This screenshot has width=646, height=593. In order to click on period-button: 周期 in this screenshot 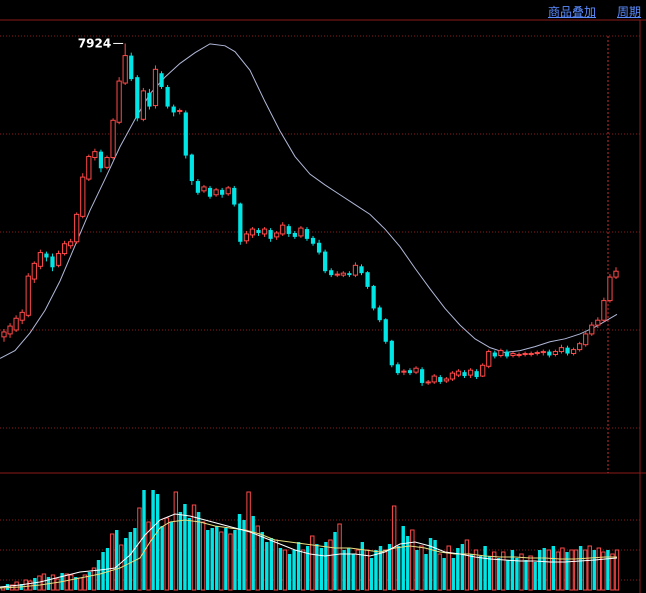, I will do `click(629, 12)`.